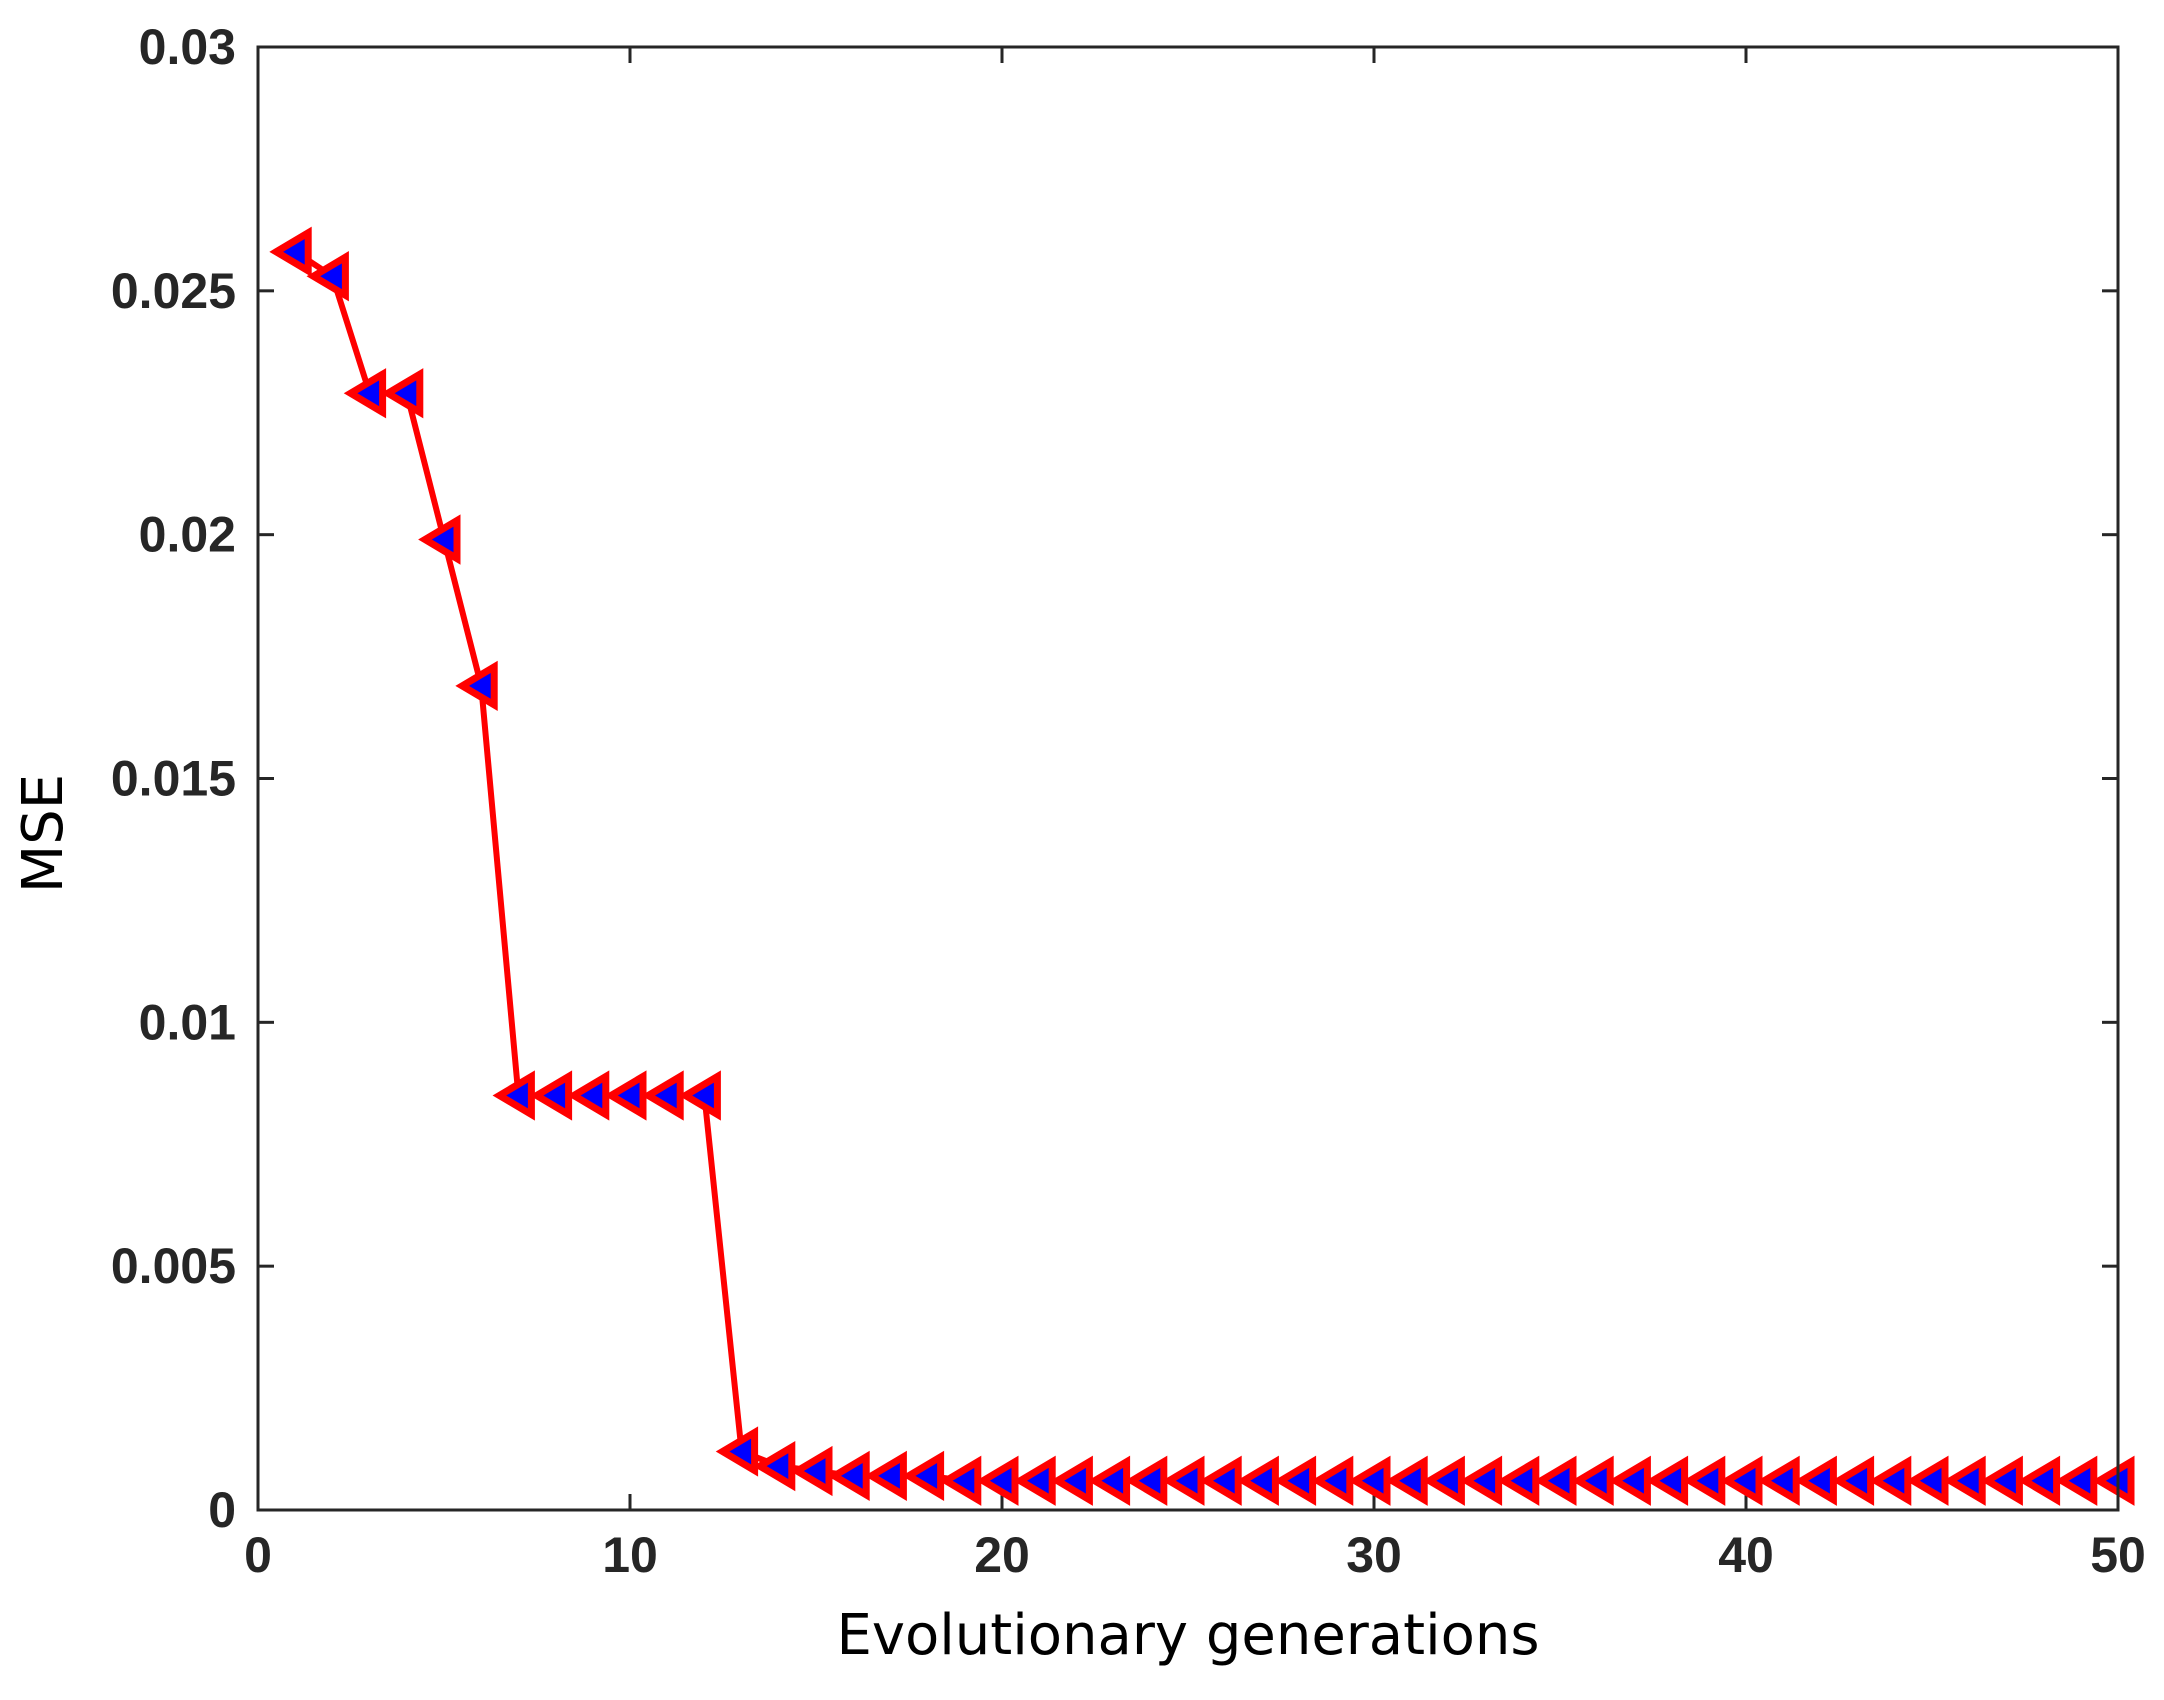 This screenshot has width=2164, height=1700. What do you see at coordinates (187, 47) in the screenshot?
I see `y-tick-label: 0.03` at bounding box center [187, 47].